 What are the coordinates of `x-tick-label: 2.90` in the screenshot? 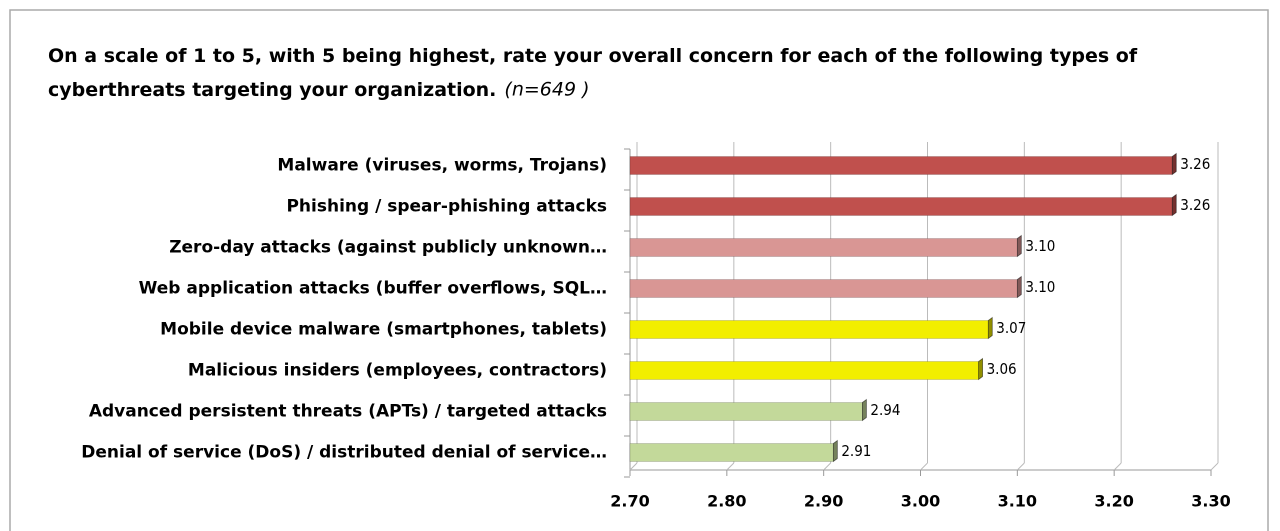 It's located at (823, 501).